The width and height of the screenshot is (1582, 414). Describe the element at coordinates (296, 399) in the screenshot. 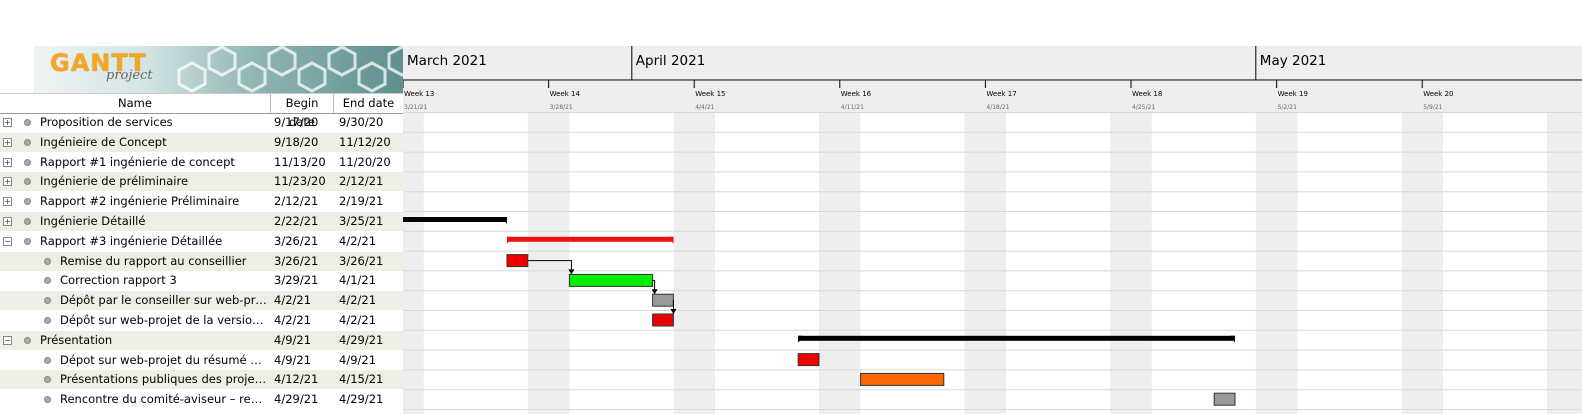

I see `task-begin-date: 4/29/21` at that location.